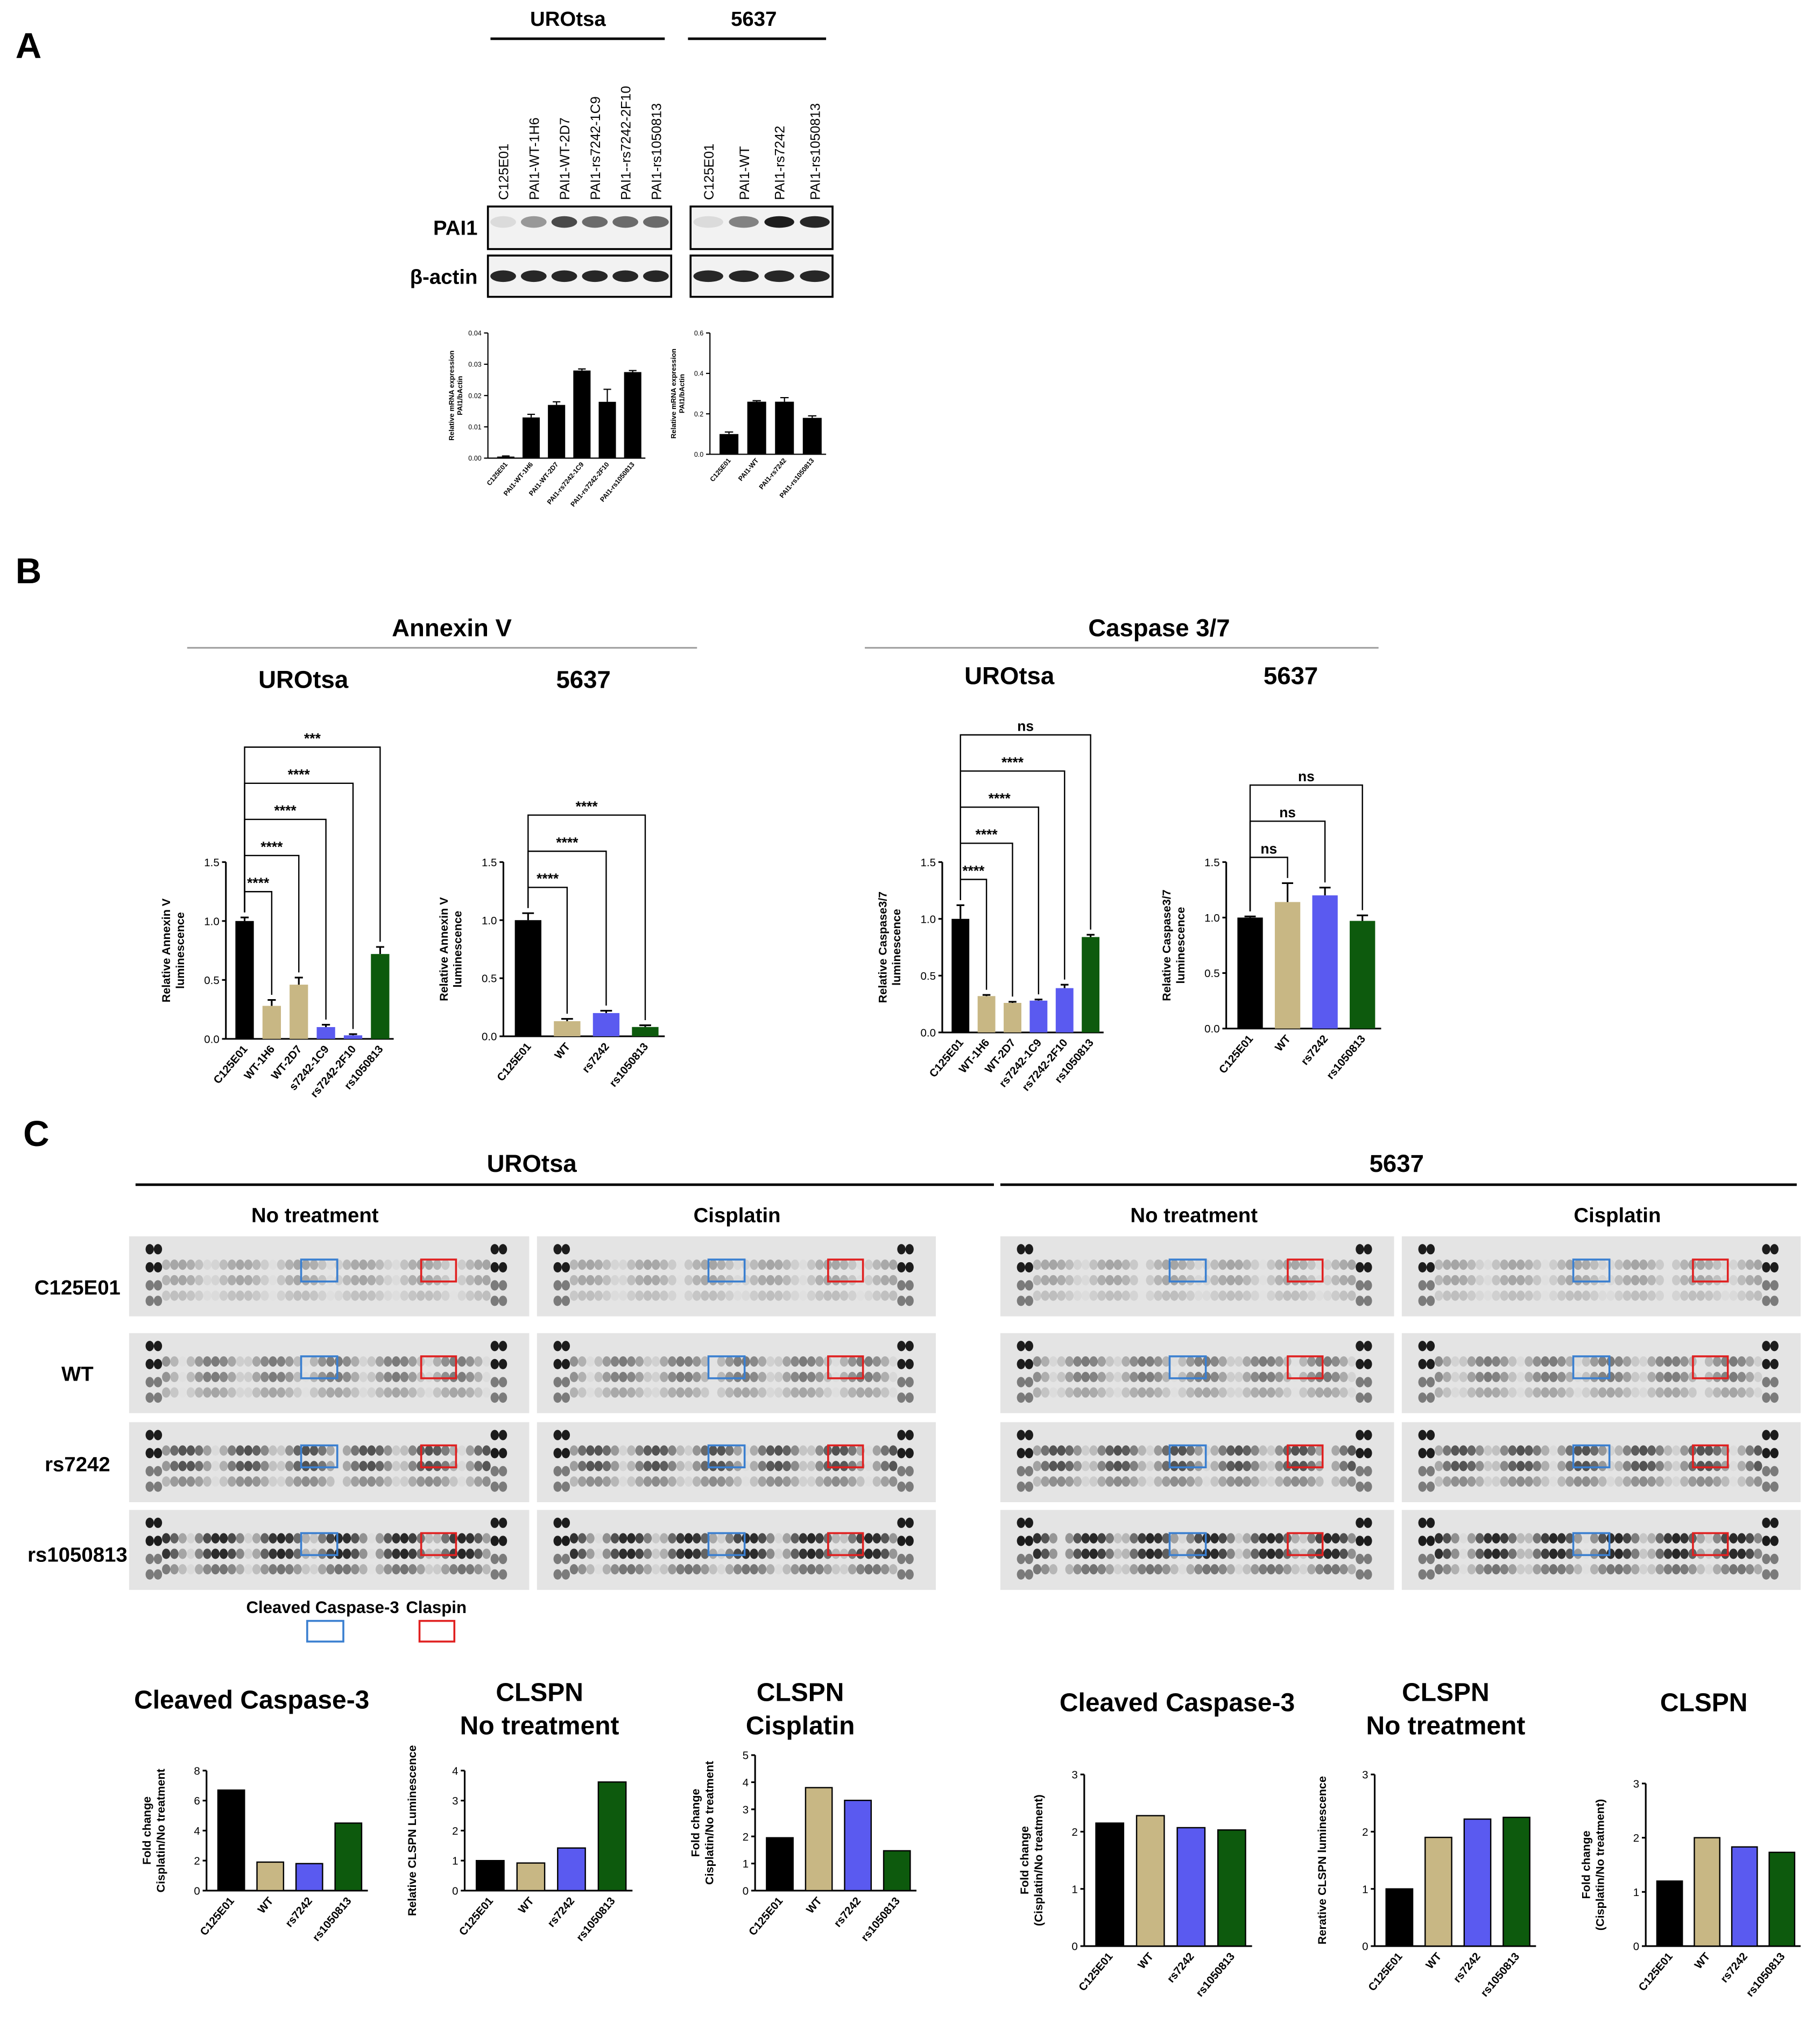  I want to click on blot-box, so click(580, 228).